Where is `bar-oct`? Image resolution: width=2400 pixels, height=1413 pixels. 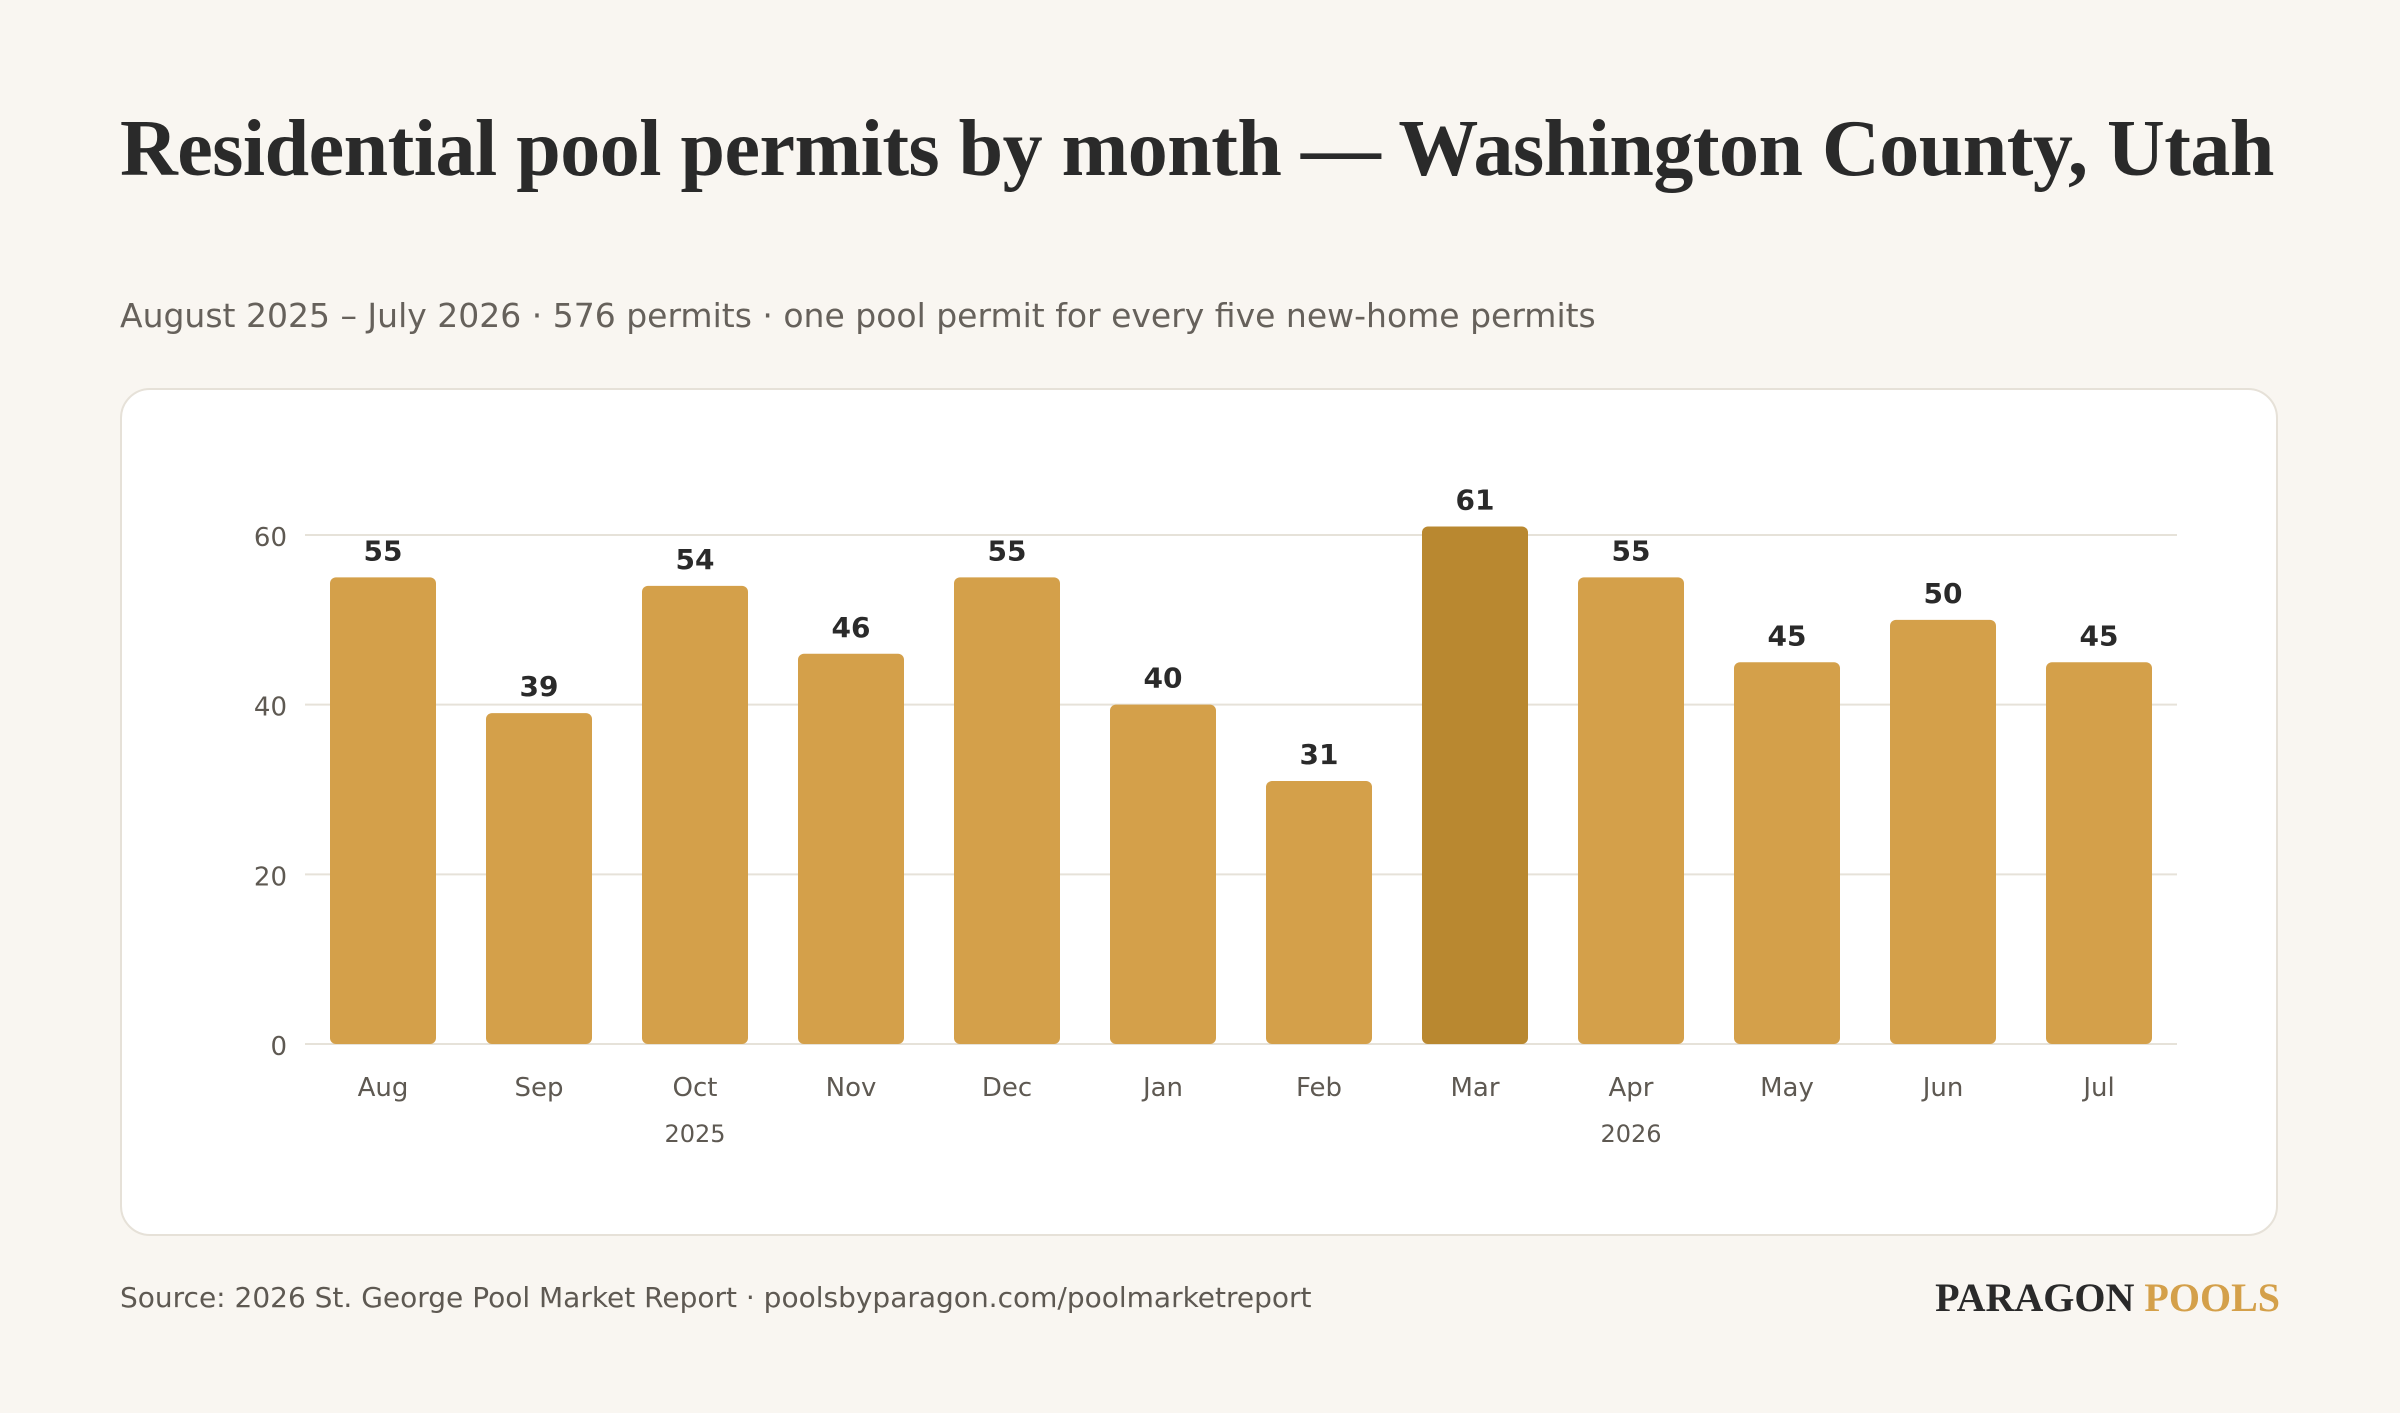
bar-oct is located at coordinates (695, 814).